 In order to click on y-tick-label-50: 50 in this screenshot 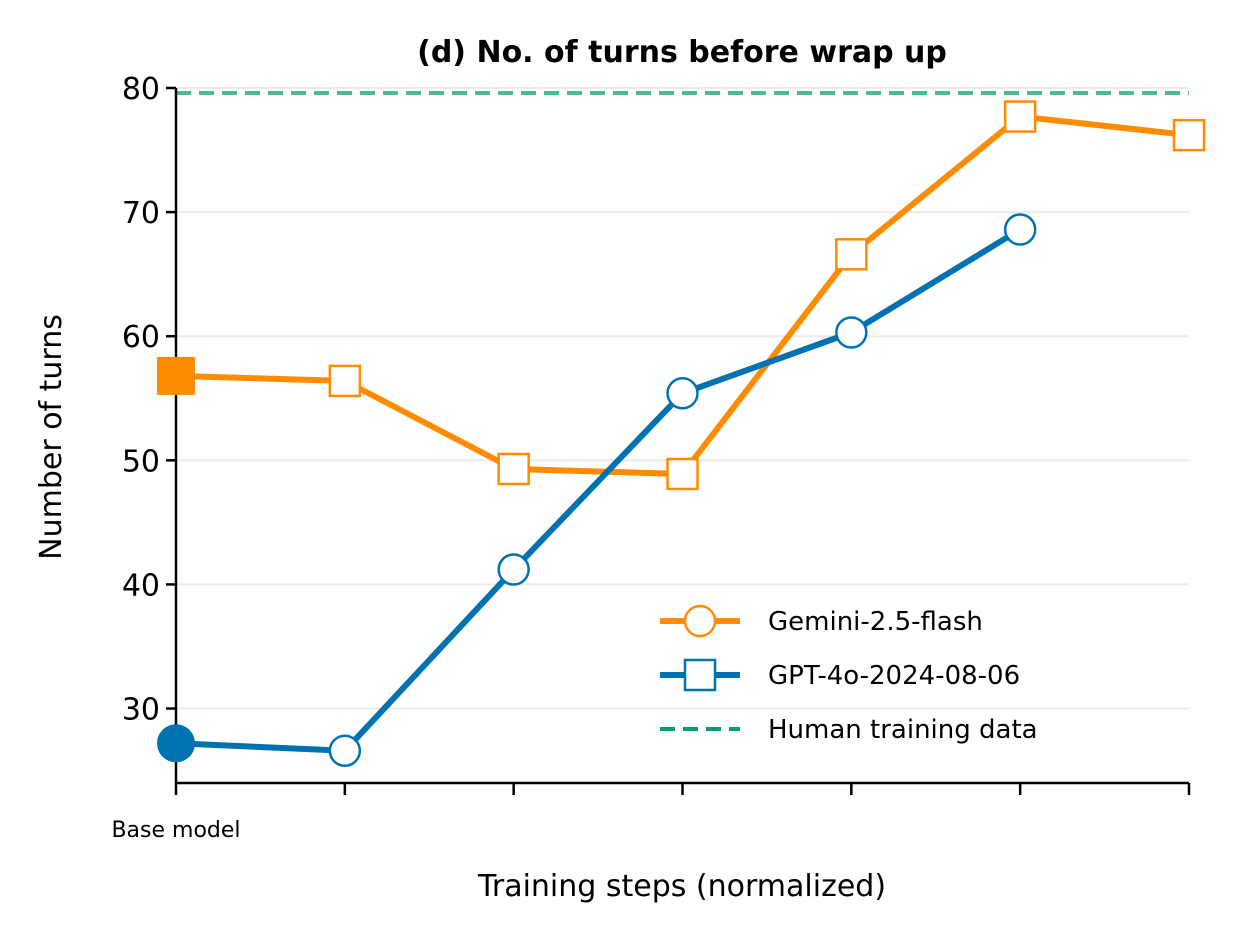, I will do `click(141, 461)`.